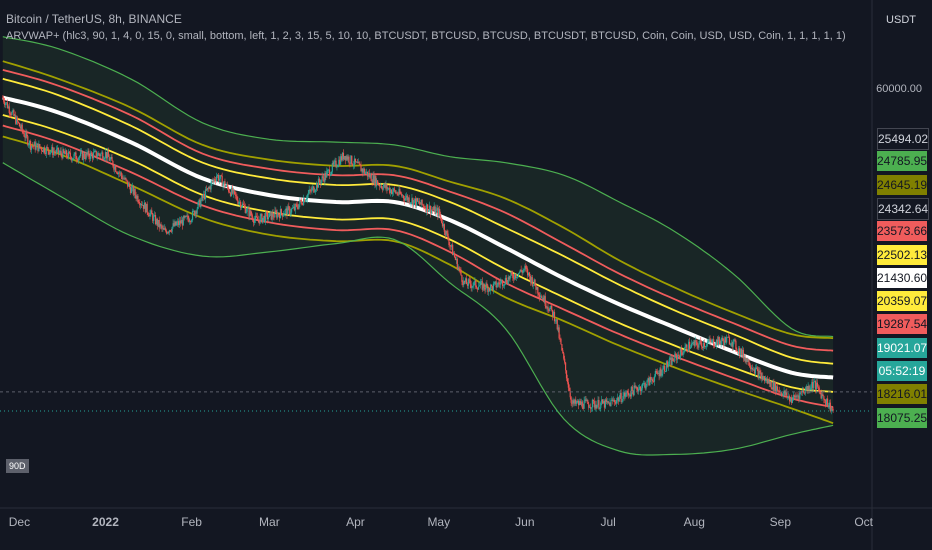 The height and width of the screenshot is (550, 932). Describe the element at coordinates (94, 19) in the screenshot. I see `symbol-title: Bitcoin / TetherUS, 8h, BINANCE` at that location.